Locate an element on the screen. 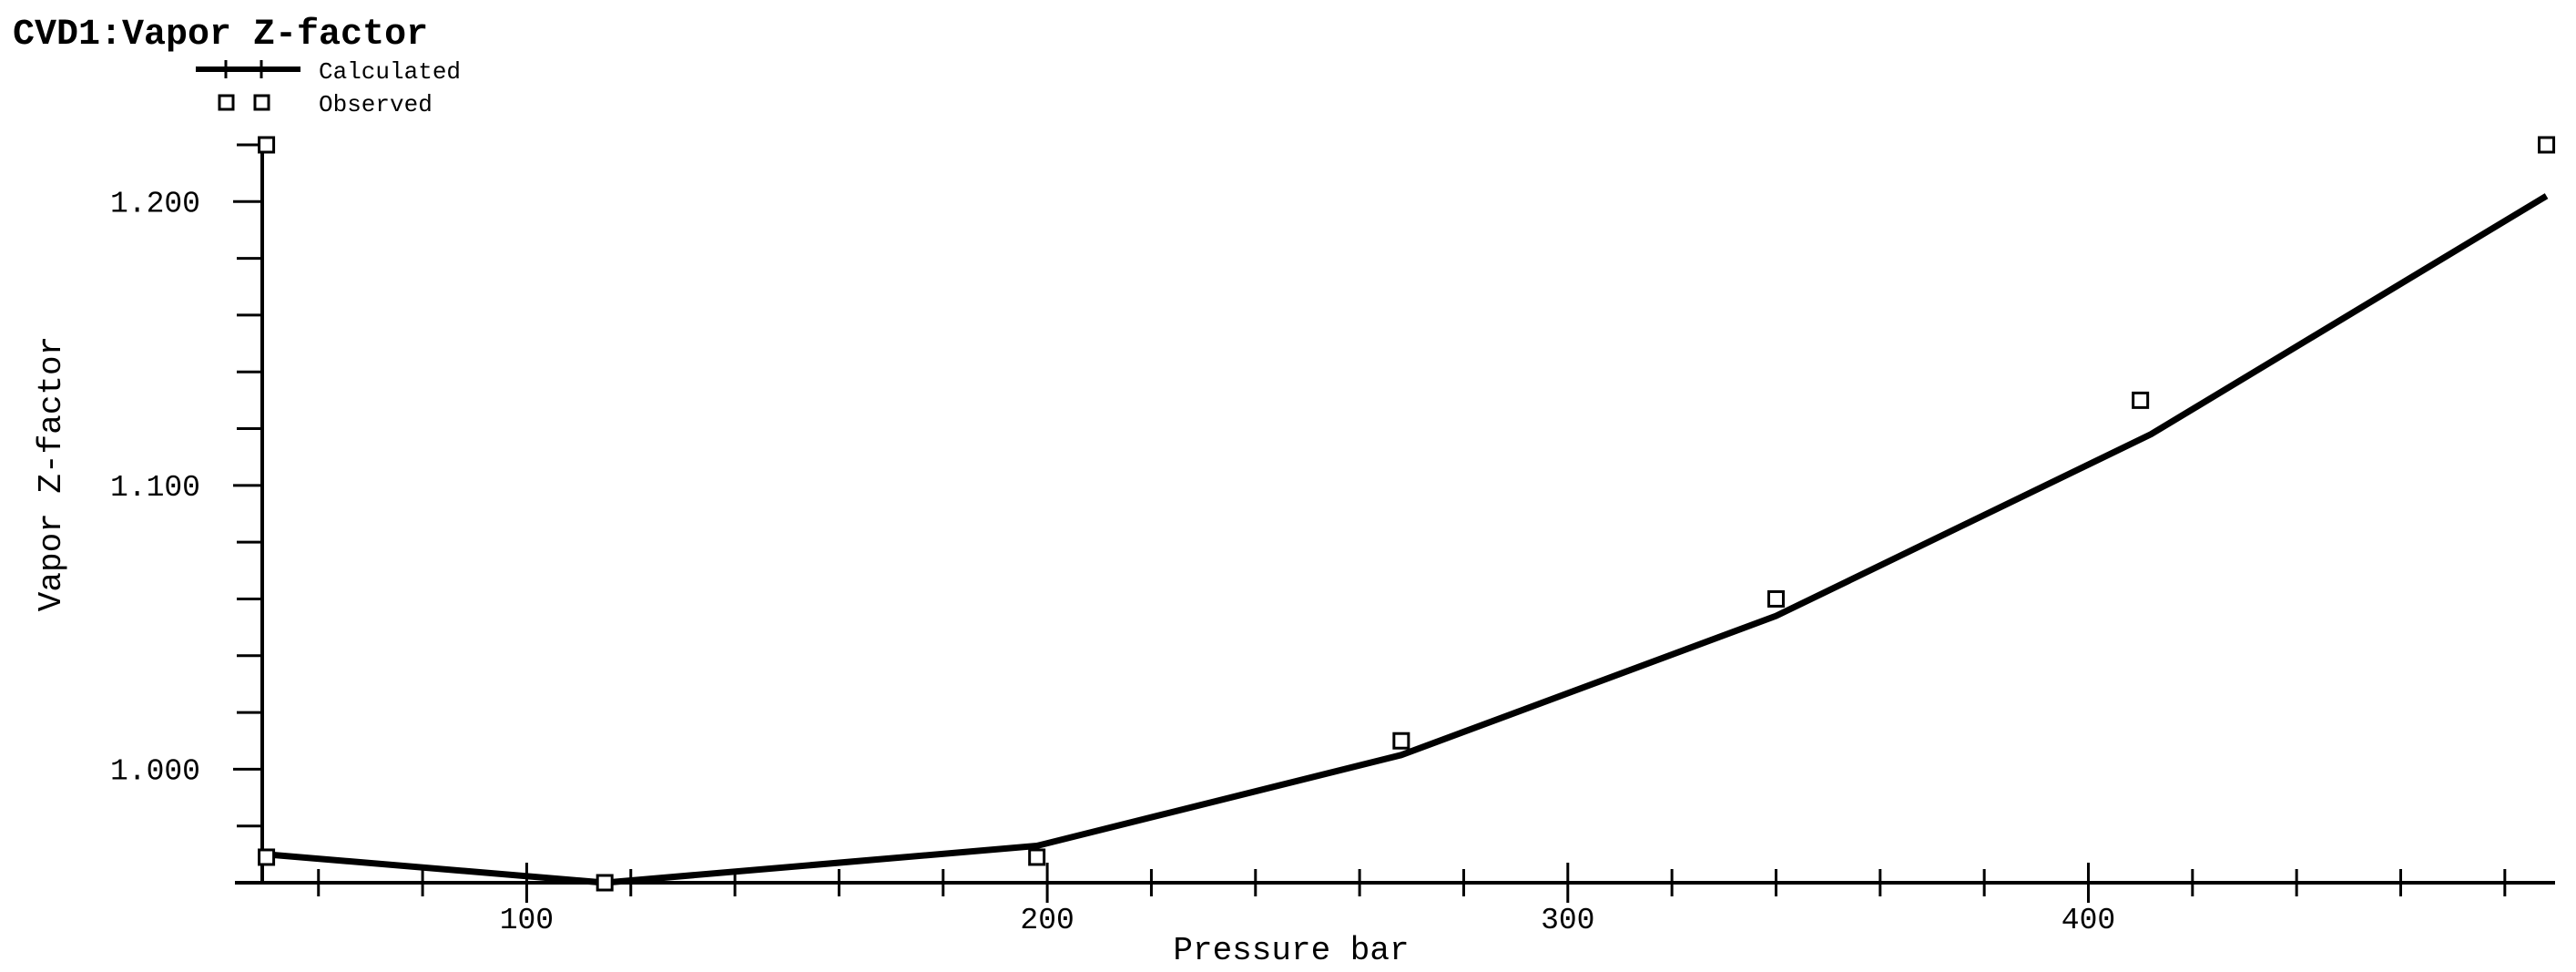  legend-calculated-label: Calculated is located at coordinates (390, 72).